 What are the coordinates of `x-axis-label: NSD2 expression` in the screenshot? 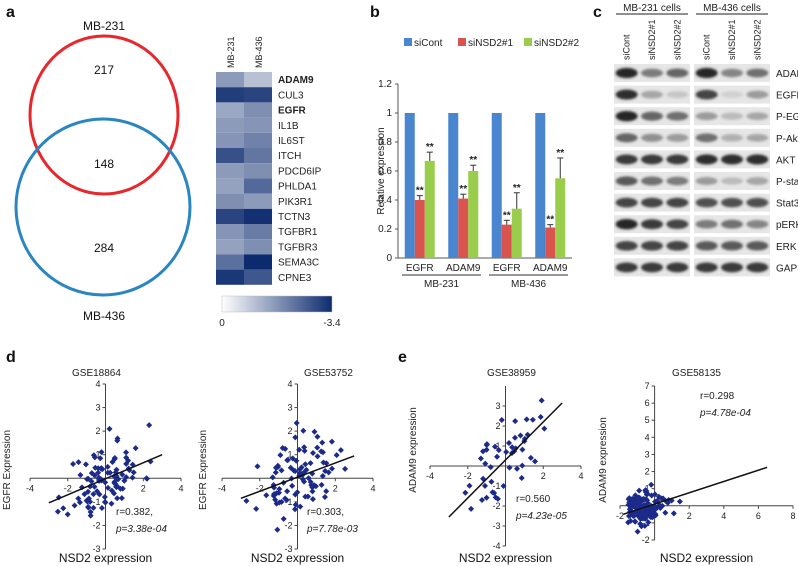 It's located at (706, 558).